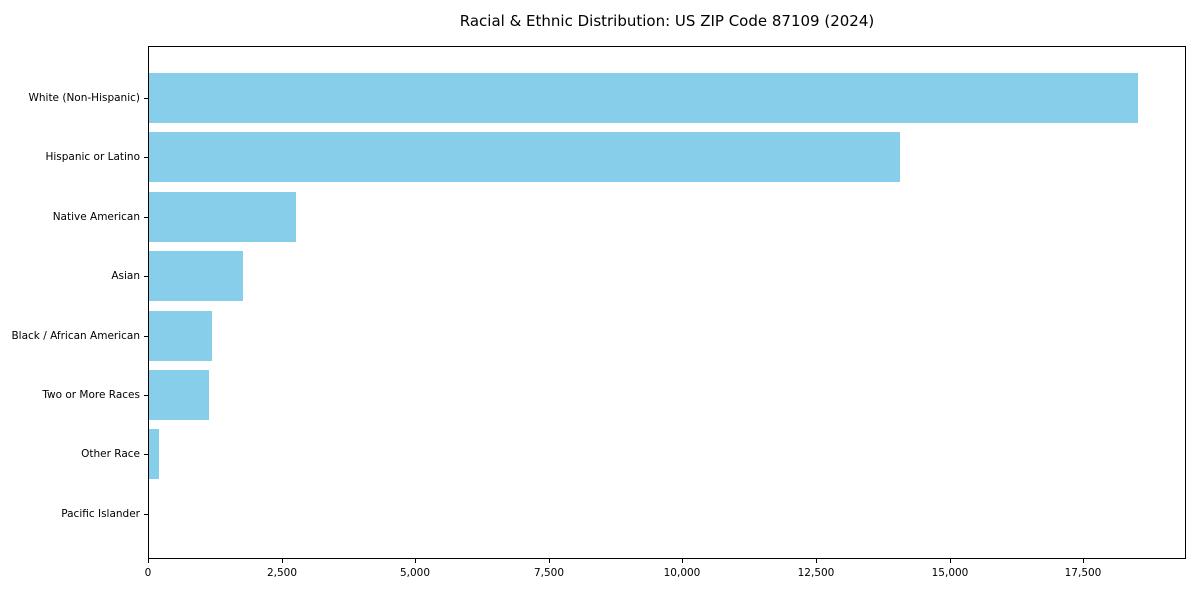 This screenshot has height=600, width=1200. Describe the element at coordinates (92, 157) in the screenshot. I see `y-tick-label: Hispanic or Latino` at that location.